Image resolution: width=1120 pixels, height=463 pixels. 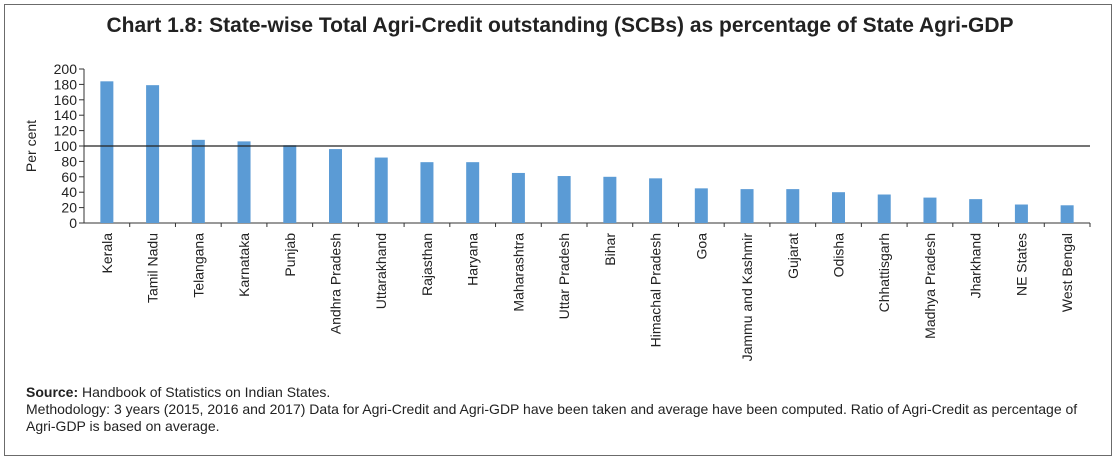 What do you see at coordinates (1067, 272) in the screenshot?
I see `category-label: West Bengal` at bounding box center [1067, 272].